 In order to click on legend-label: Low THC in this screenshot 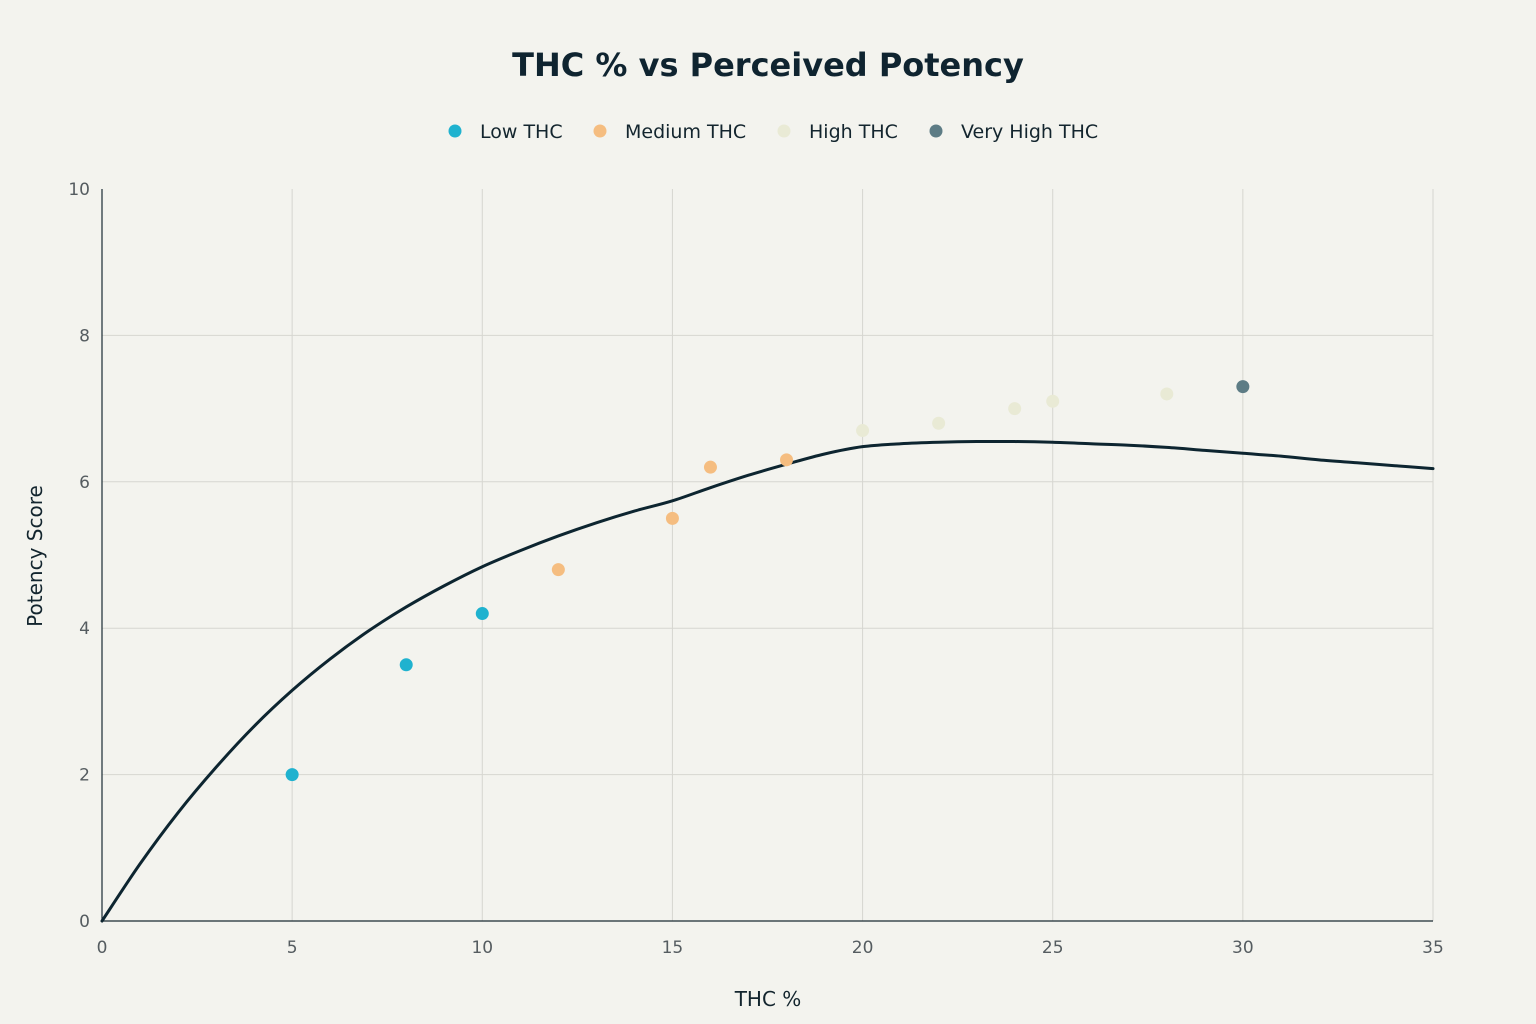, I will do `click(521, 132)`.